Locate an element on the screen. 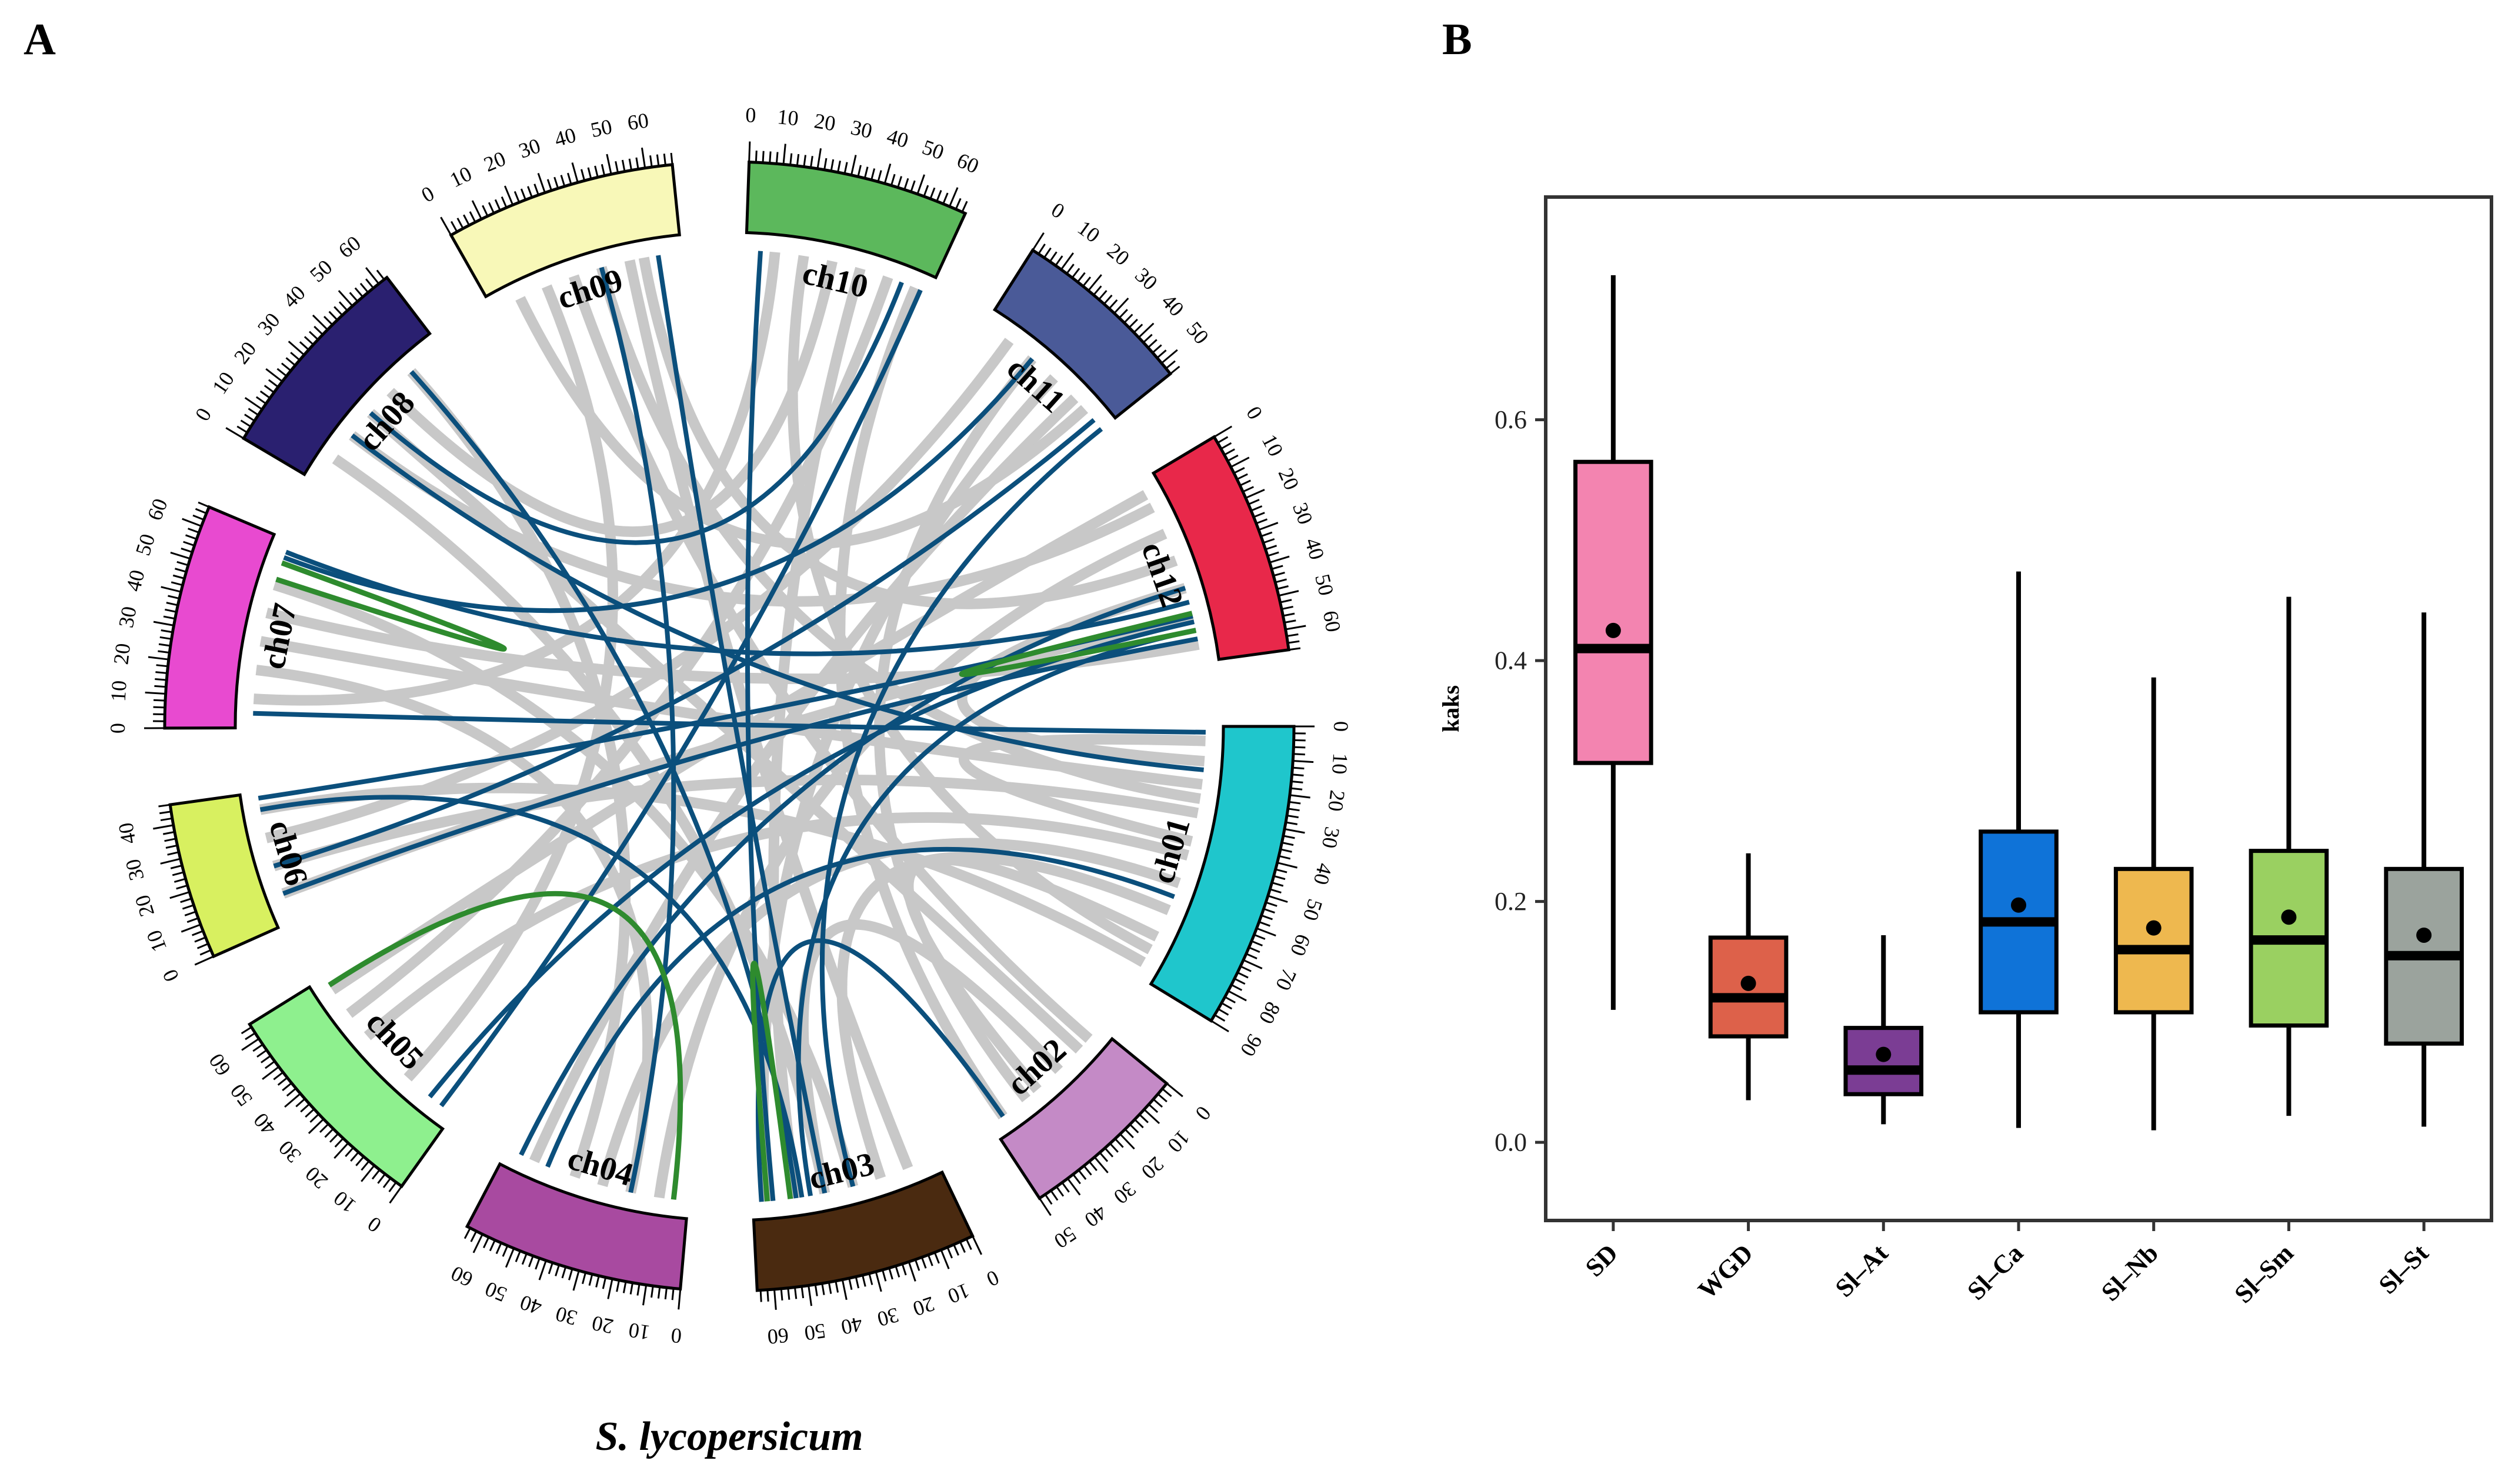 The width and height of the screenshot is (2505, 1484). tick-label-ch01-3: 30 is located at coordinates (1331, 838).